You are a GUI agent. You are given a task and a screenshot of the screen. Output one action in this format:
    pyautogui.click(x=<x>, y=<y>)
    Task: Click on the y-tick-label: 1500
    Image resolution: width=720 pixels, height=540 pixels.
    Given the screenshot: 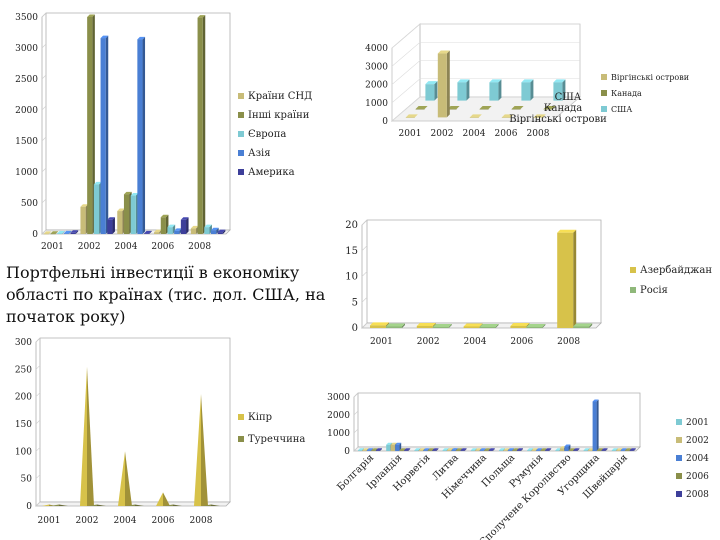 What is the action you would take?
    pyautogui.click(x=26, y=142)
    